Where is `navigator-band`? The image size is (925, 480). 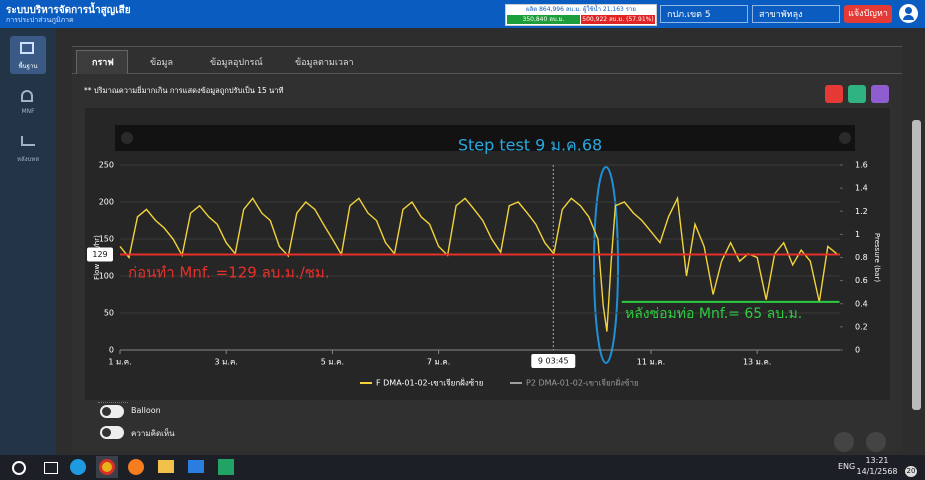
navigator-band is located at coordinates (485, 138).